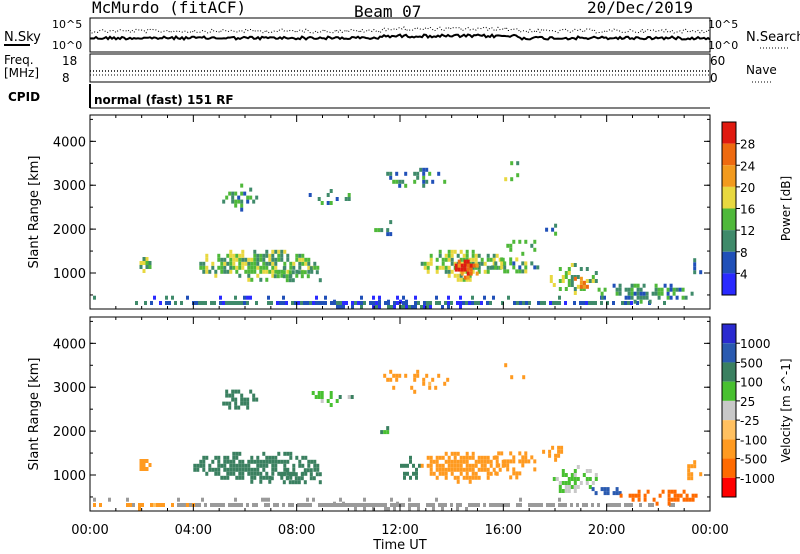 This screenshot has width=800, height=554. I want to click on colorbar-tick-label: 24, so click(747, 166).